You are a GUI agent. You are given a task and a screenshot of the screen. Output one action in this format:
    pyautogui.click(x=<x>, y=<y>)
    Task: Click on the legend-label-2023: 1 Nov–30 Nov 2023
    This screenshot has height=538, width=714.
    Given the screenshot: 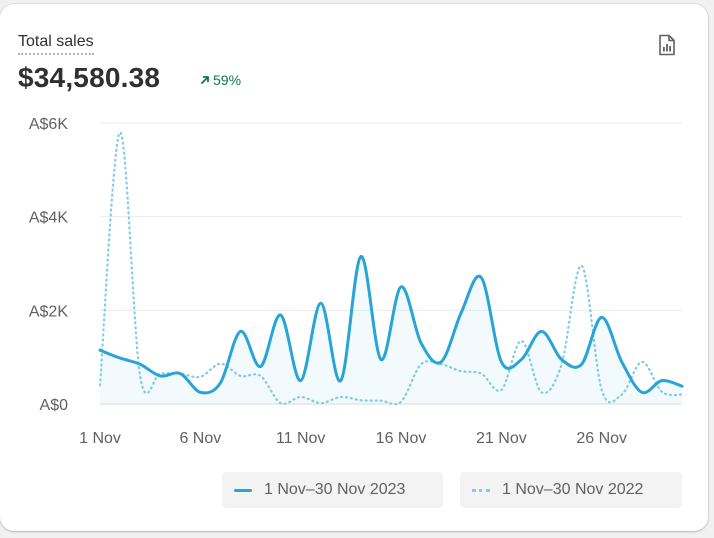 What is the action you would take?
    pyautogui.click(x=335, y=489)
    